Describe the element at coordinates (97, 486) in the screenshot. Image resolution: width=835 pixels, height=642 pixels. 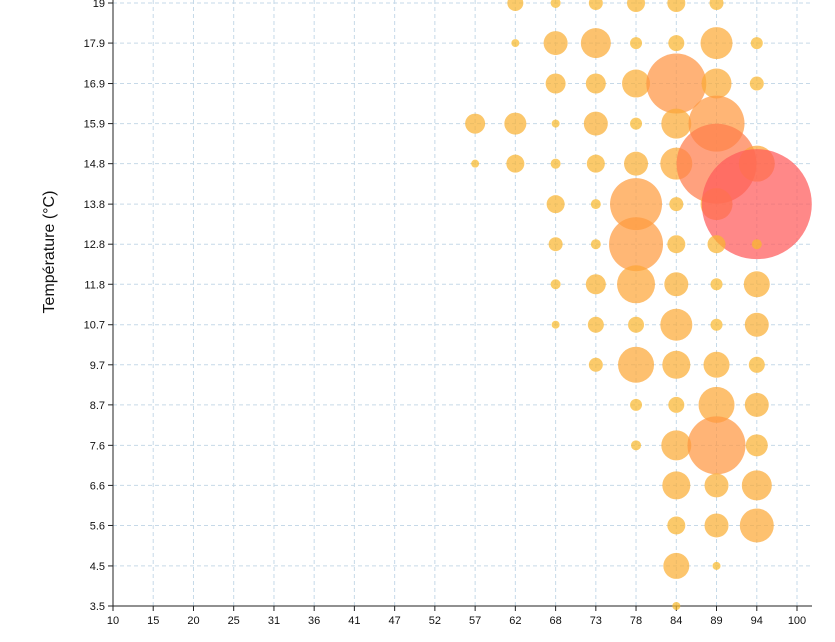
I see `y-tick-label: 6.6` at that location.